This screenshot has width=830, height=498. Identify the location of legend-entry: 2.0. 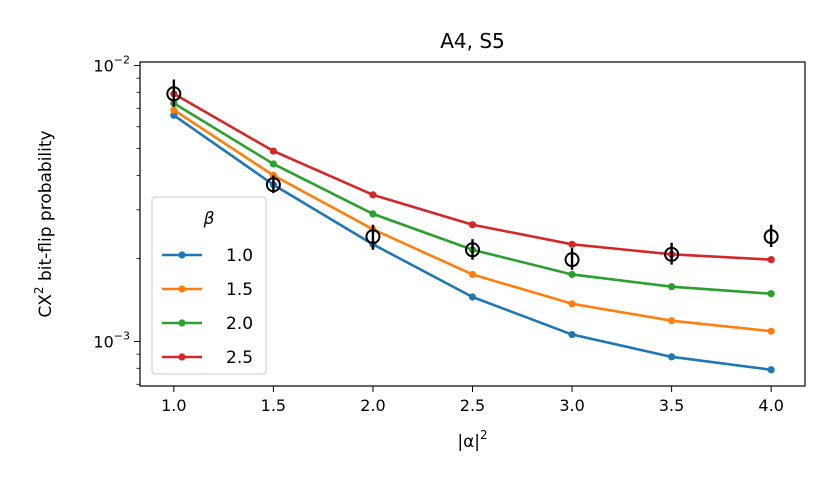
(207, 324).